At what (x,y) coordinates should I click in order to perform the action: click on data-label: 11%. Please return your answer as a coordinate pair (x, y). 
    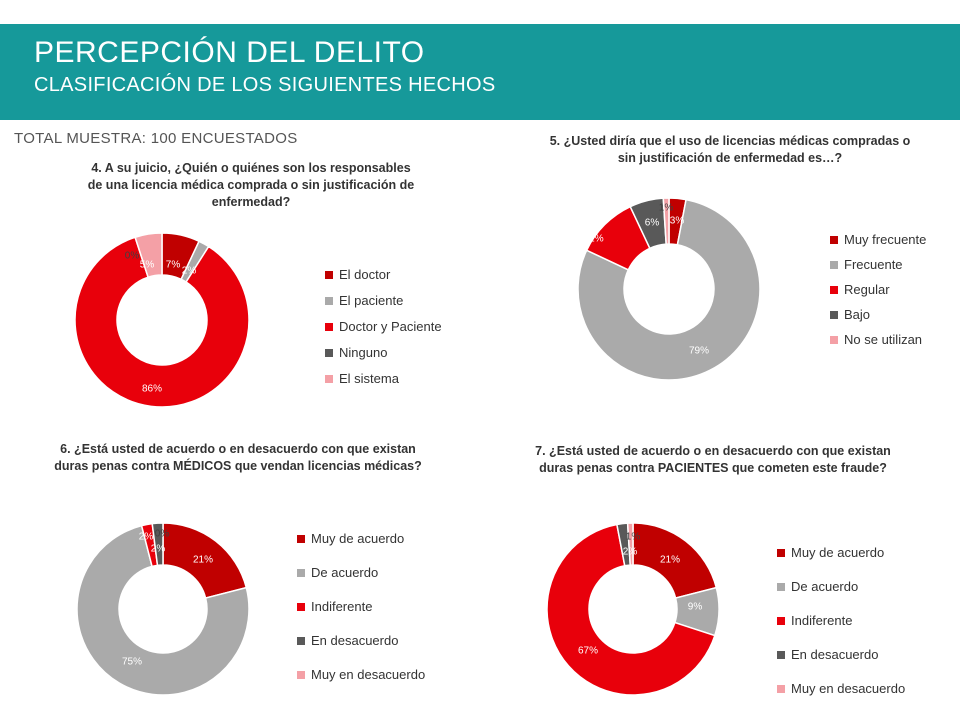
    Looking at the image, I should click on (593, 239).